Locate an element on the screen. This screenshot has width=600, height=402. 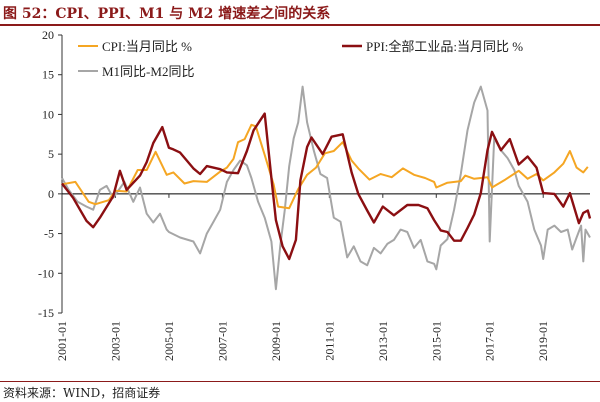
x-tick-label: 2009-01 is located at coordinates (276, 341).